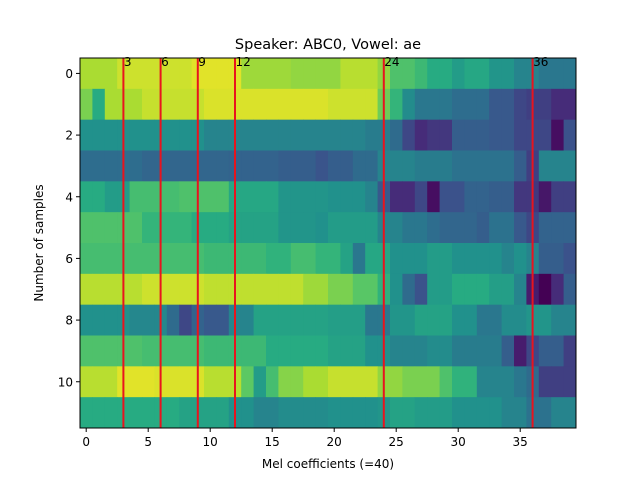 This screenshot has width=640, height=480. What do you see at coordinates (202, 62) in the screenshot?
I see `marker-label-9: 9` at bounding box center [202, 62].